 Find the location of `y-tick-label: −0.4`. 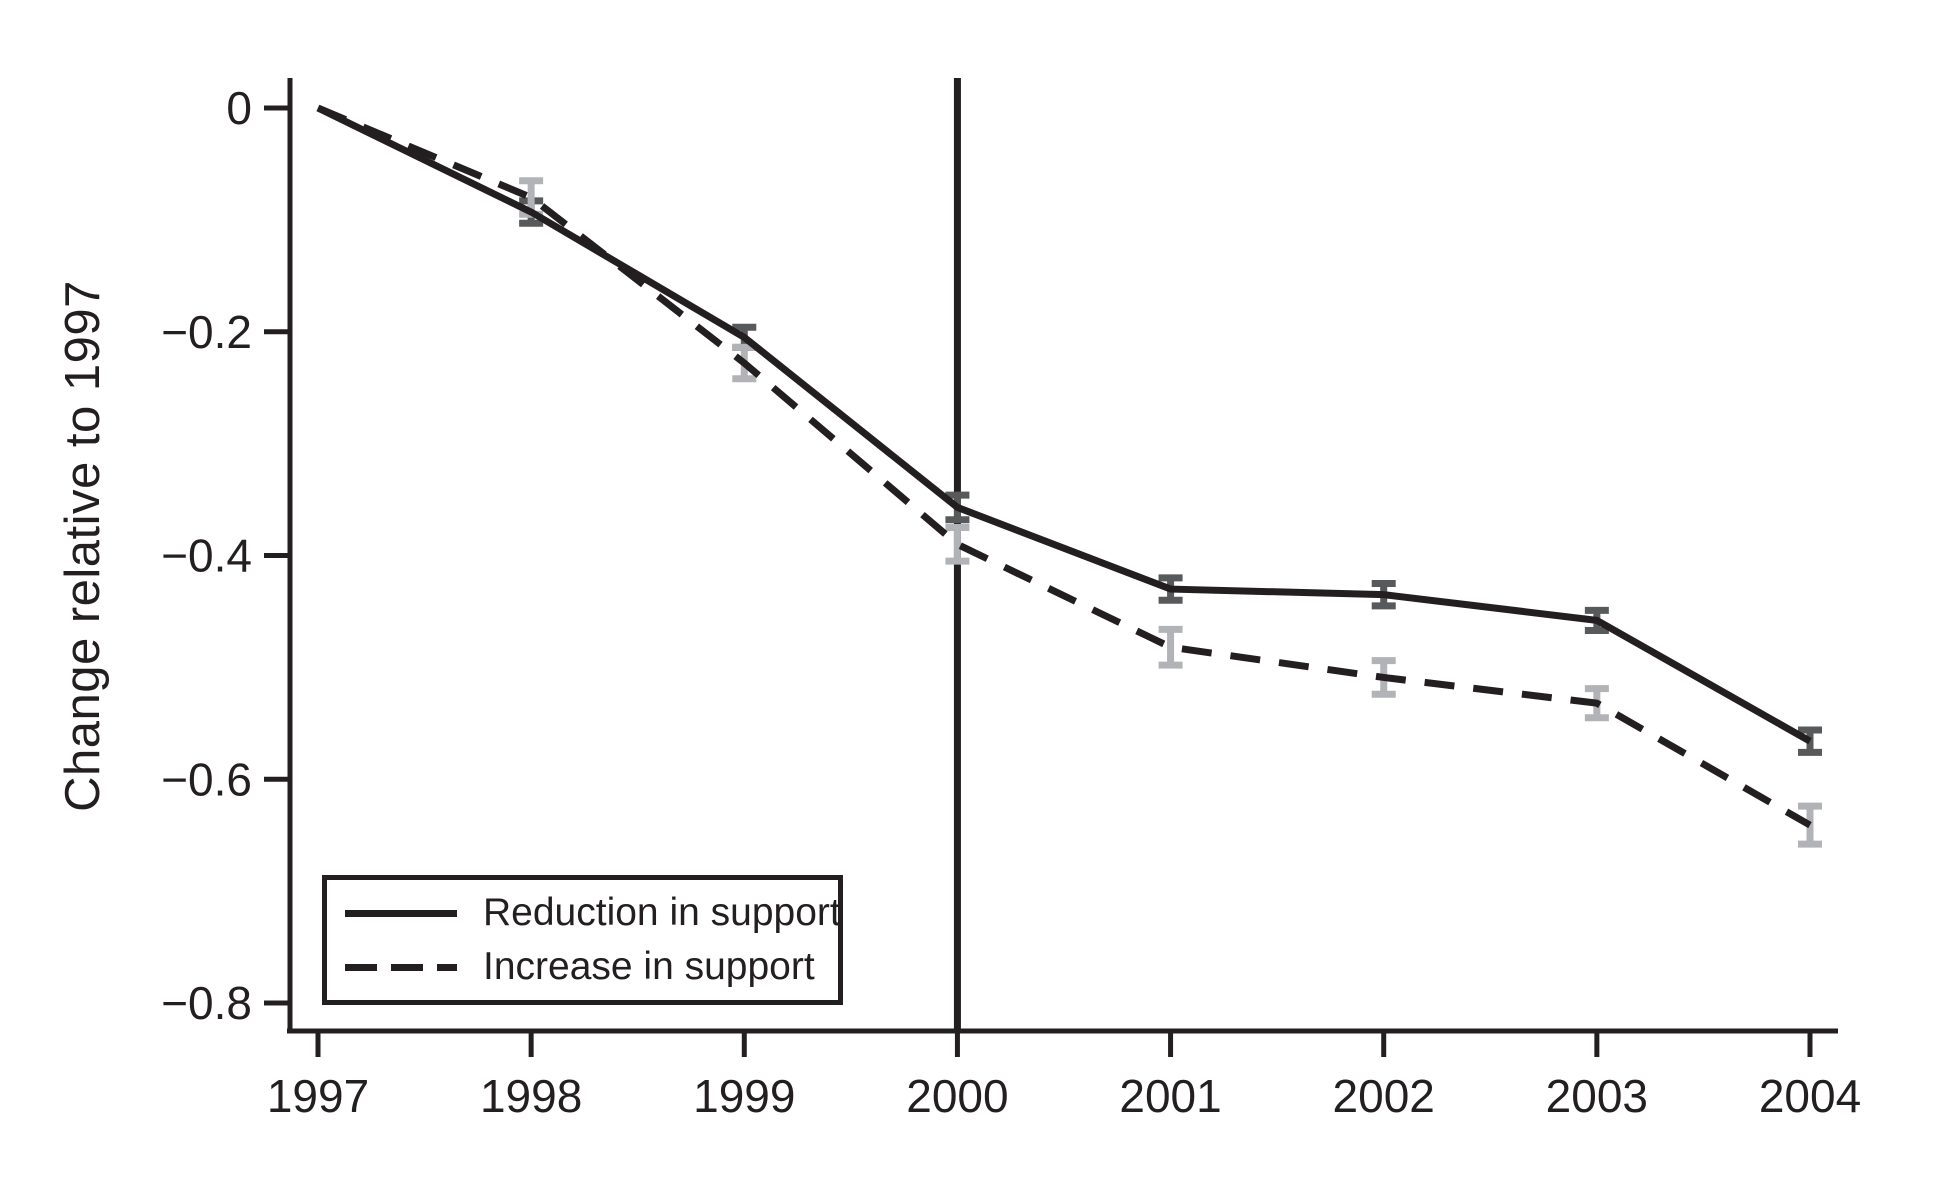

y-tick-label: −0.4 is located at coordinates (206, 556).